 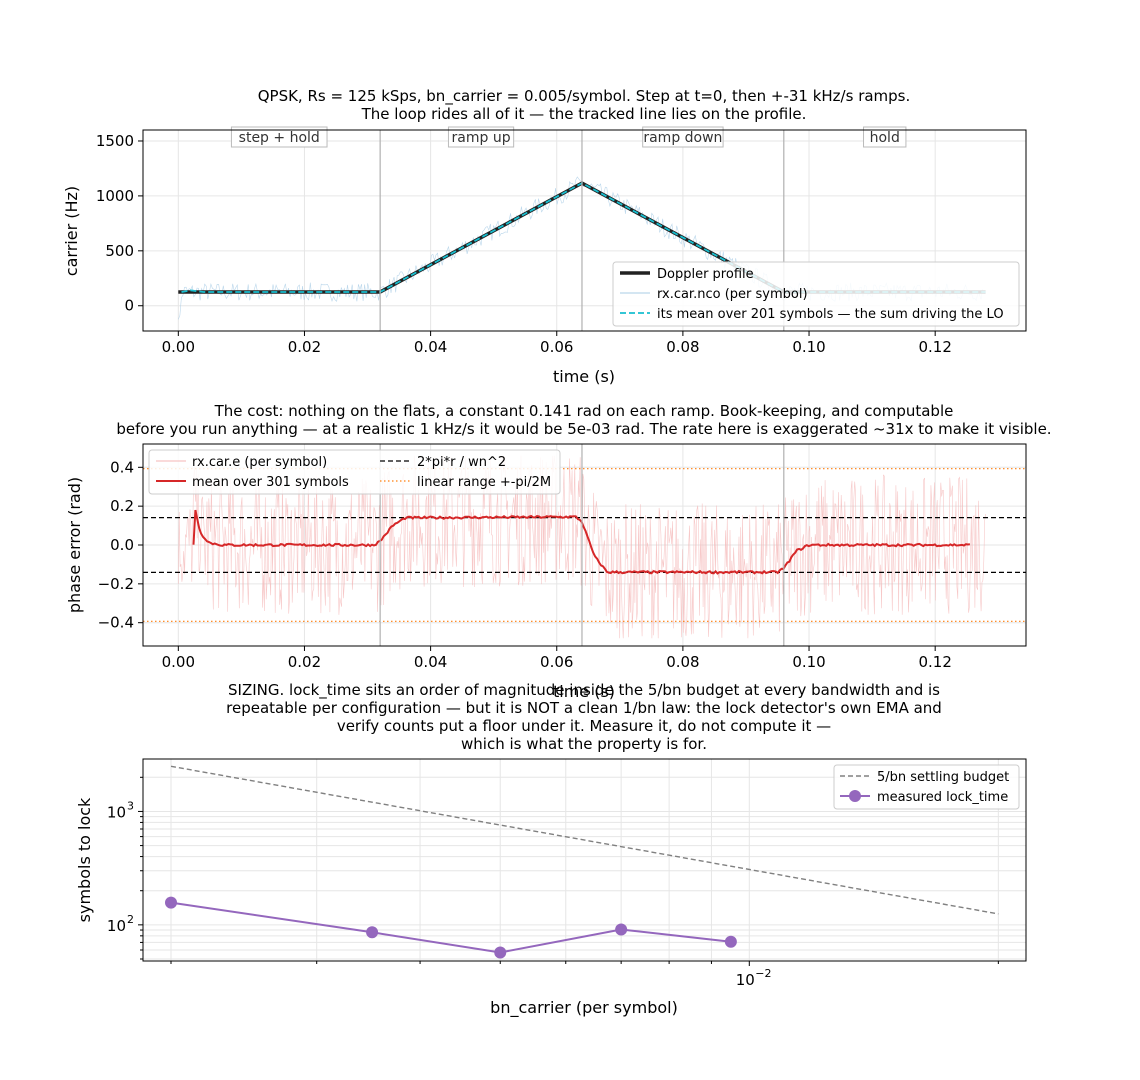 I want to click on panel1-ytick-label: 500, so click(x=119, y=251).